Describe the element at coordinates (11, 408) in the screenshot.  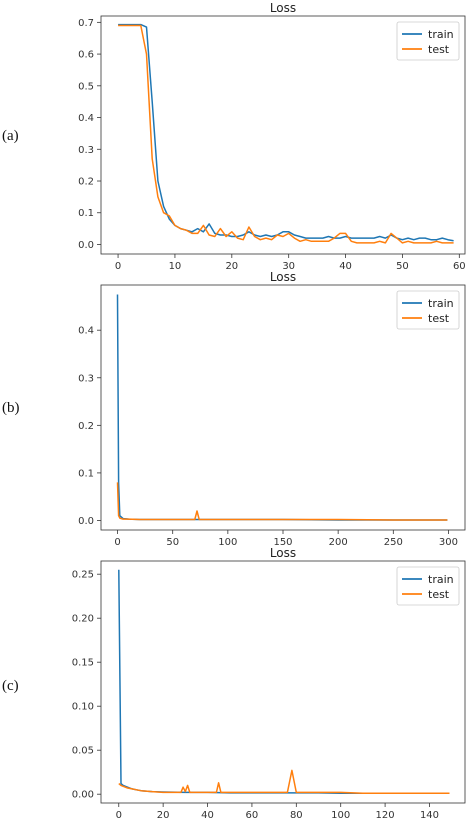
I see `panel-label: (b)` at that location.